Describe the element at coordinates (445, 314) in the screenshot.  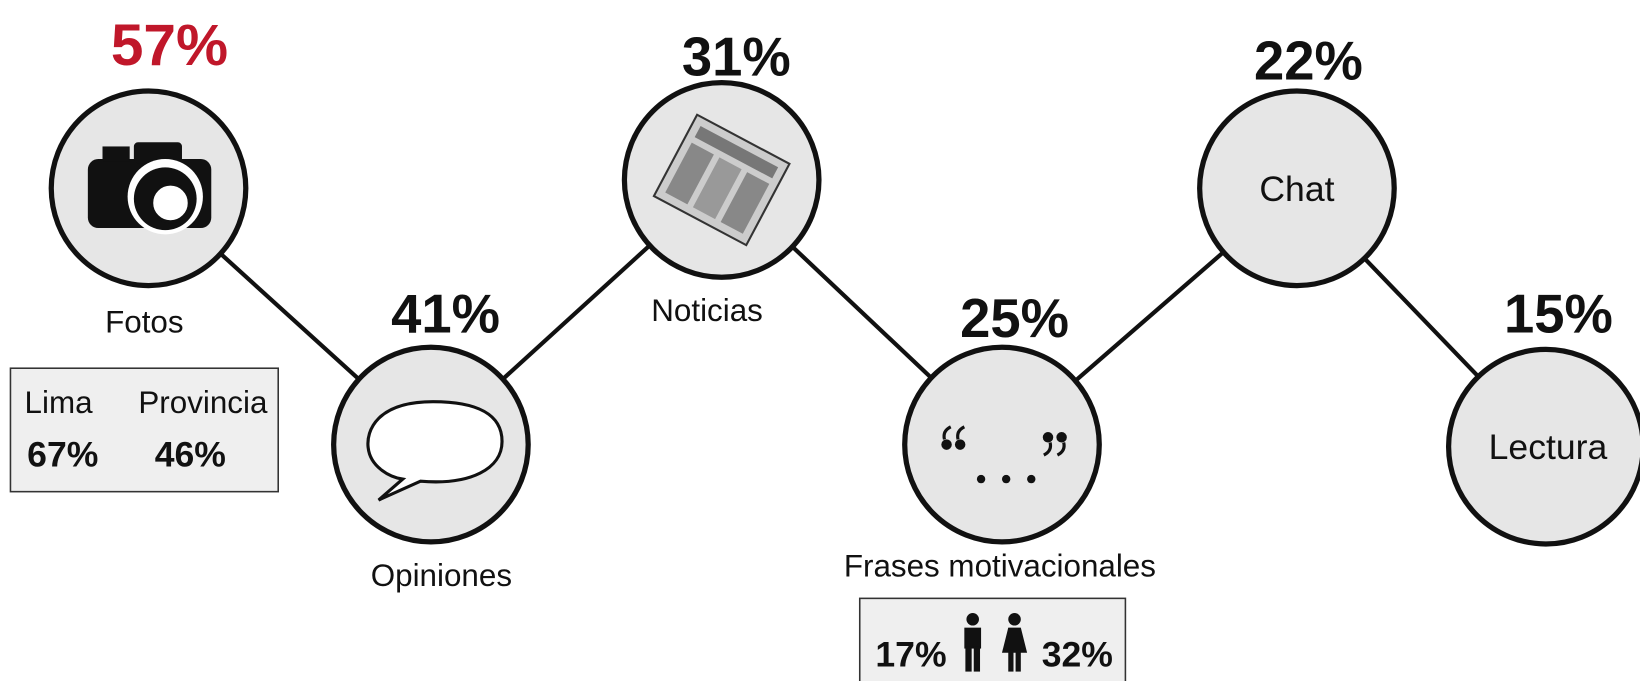
I see `node-percent: 41%` at that location.